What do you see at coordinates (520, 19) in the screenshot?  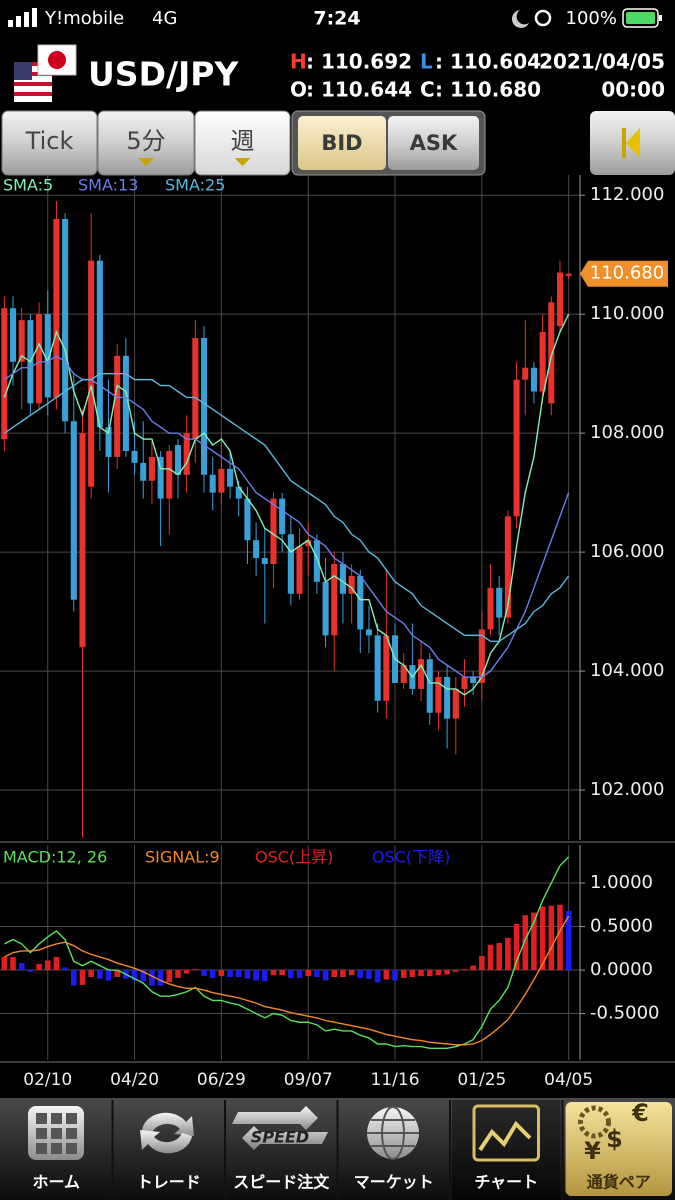 I see `moon-icon` at bounding box center [520, 19].